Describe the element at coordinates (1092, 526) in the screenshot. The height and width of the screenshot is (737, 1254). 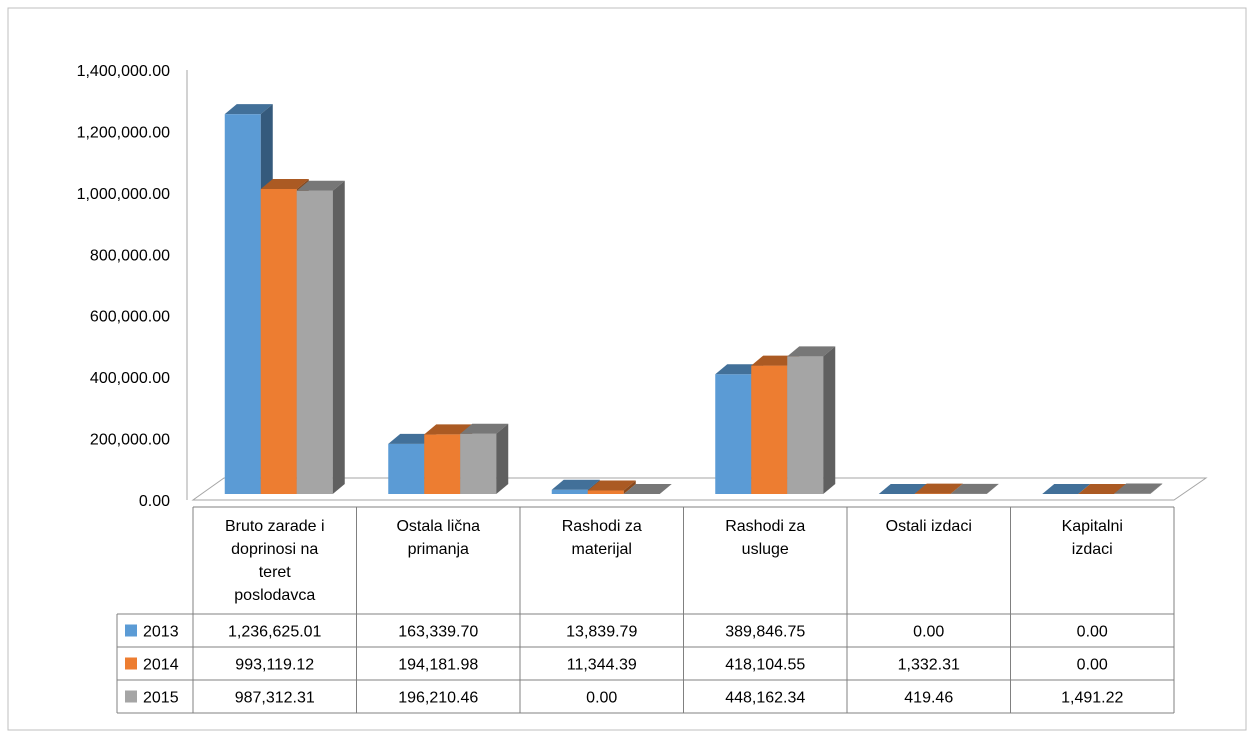
I see `category-label: Kapitalni` at that location.